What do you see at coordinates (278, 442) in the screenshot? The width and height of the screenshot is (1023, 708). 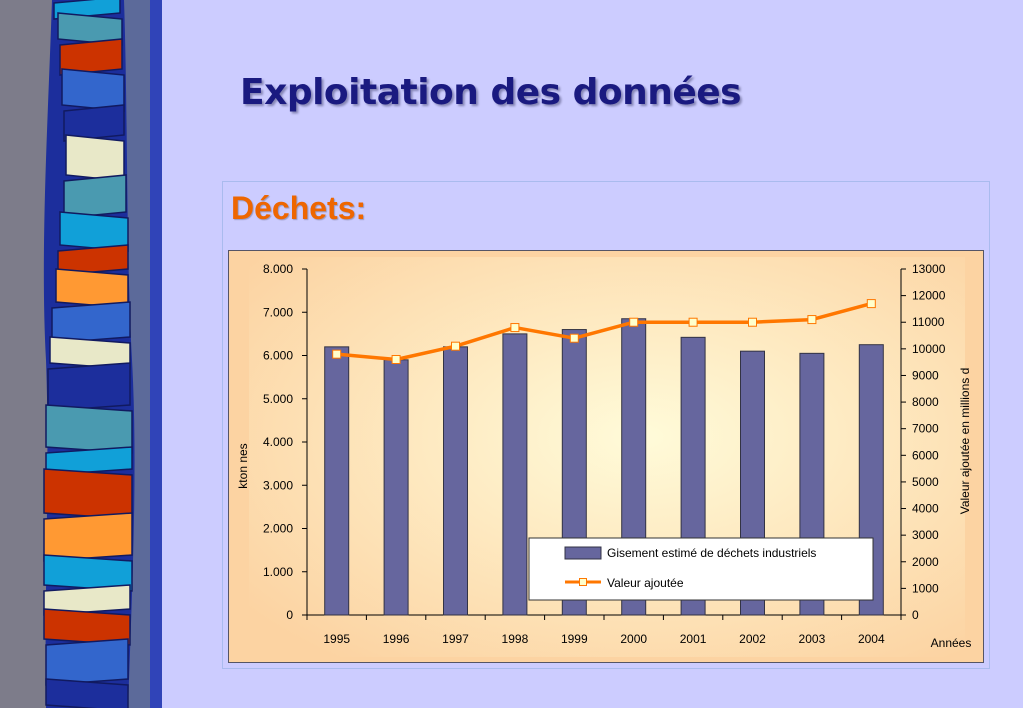 I see `y-tick-label: 4.000` at bounding box center [278, 442].